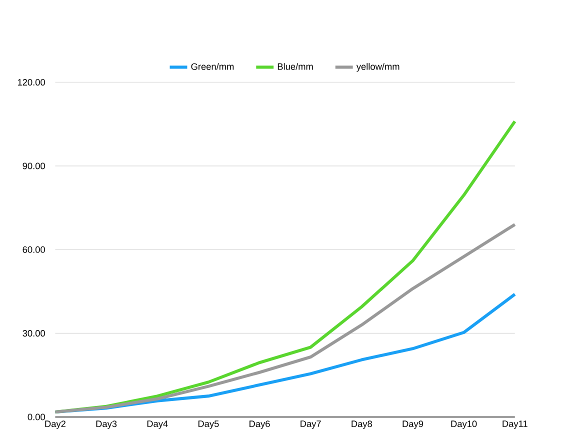 The width and height of the screenshot is (587, 439). What do you see at coordinates (310, 424) in the screenshot?
I see `x-tick-label: Day7` at bounding box center [310, 424].